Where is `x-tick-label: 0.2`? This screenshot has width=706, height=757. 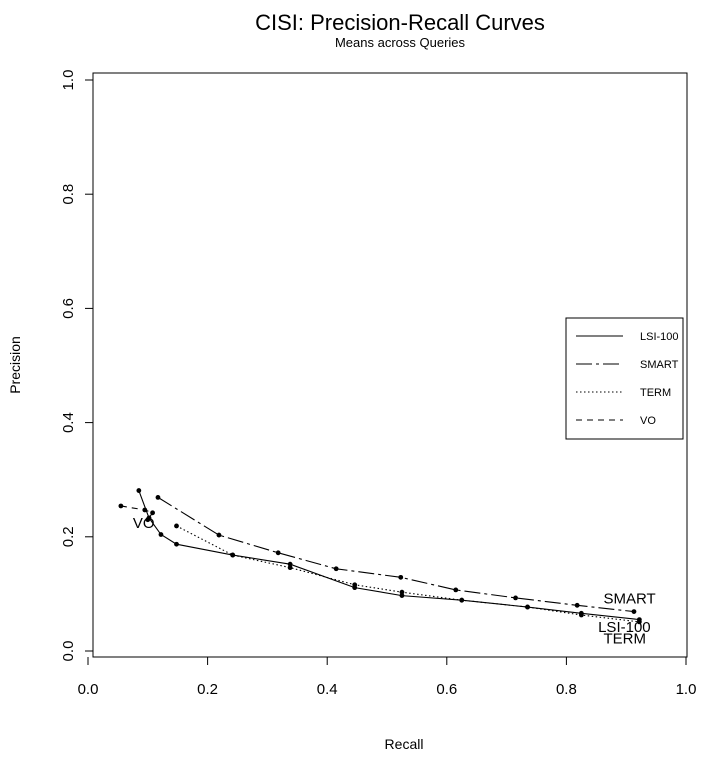 x-tick-label: 0.2 is located at coordinates (207, 689).